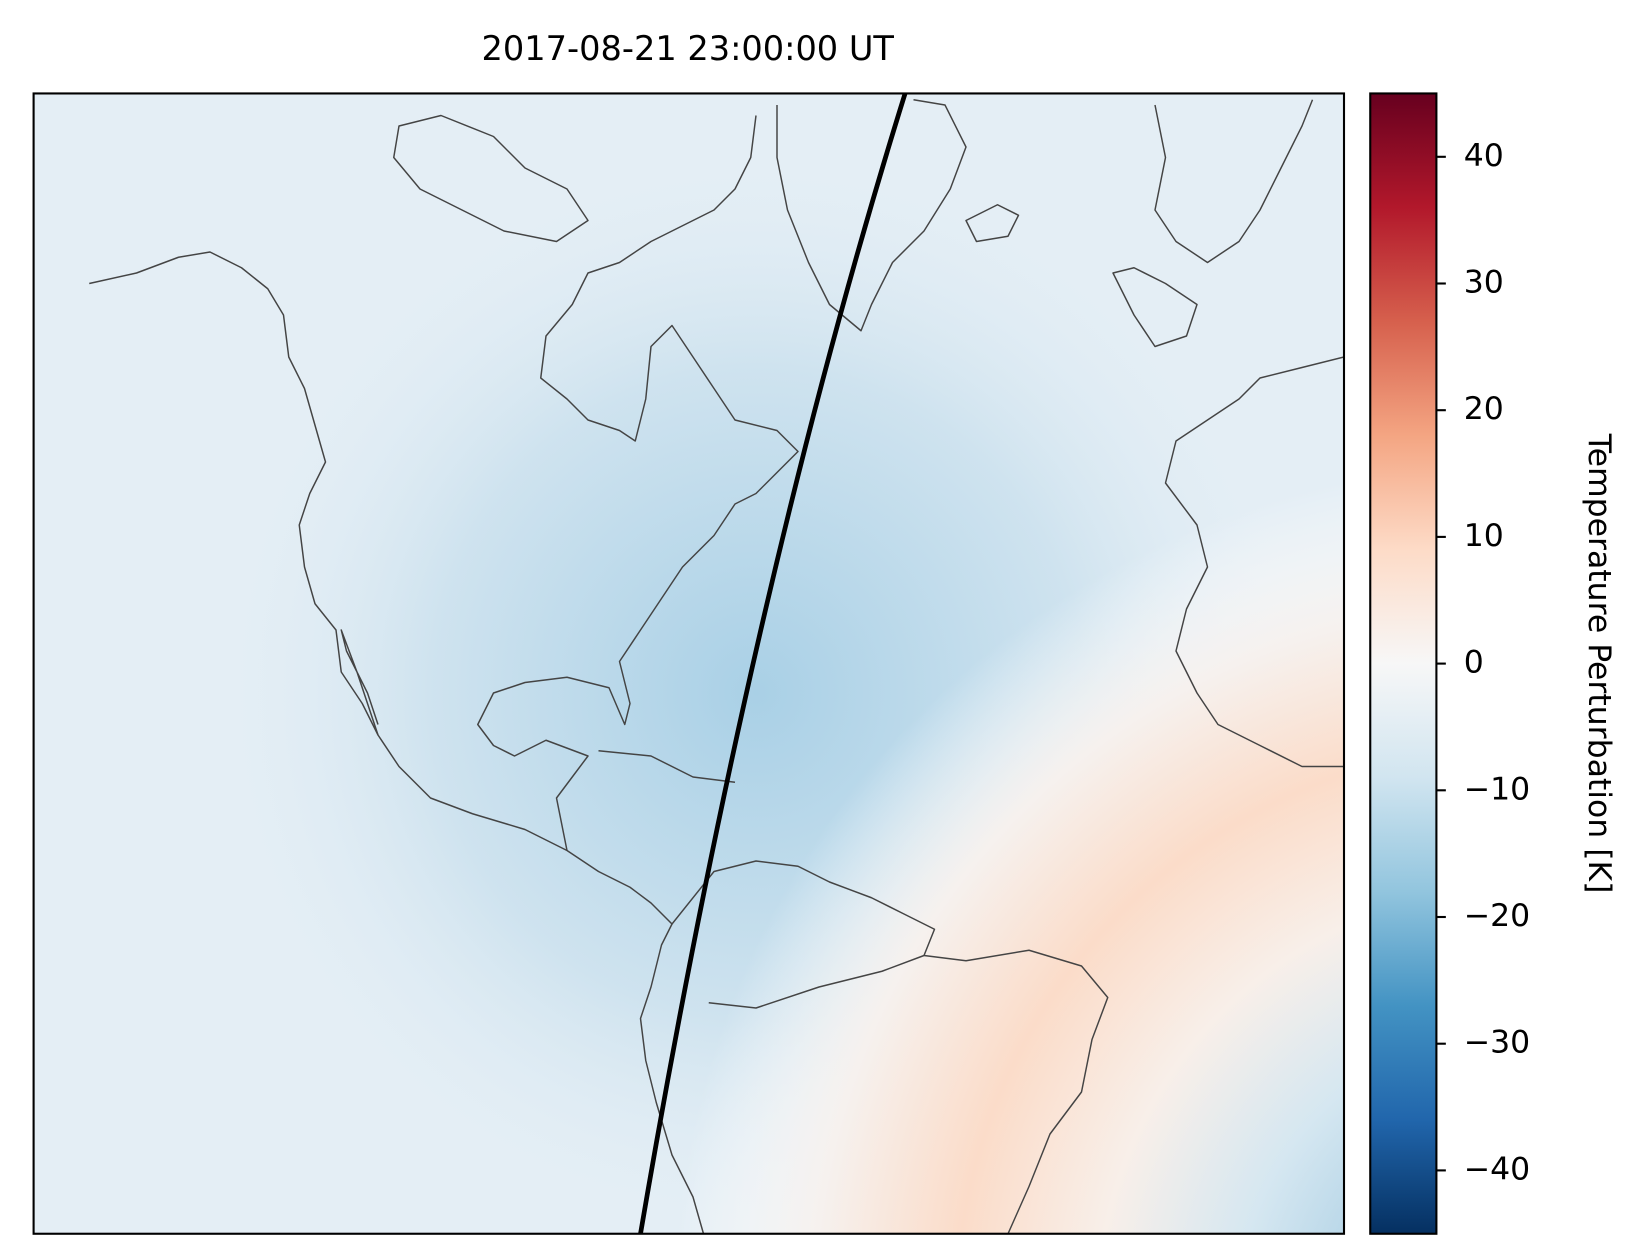  I want to click on colorbar-tick-label: 0, so click(1474, 663).